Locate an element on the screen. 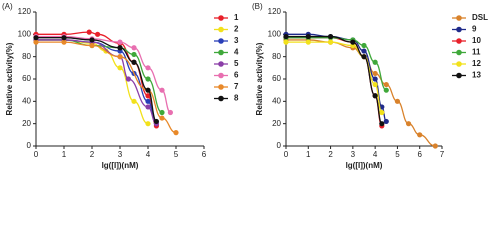 The width and height of the screenshot is (500, 240). legend-label: 8 is located at coordinates (236, 98).